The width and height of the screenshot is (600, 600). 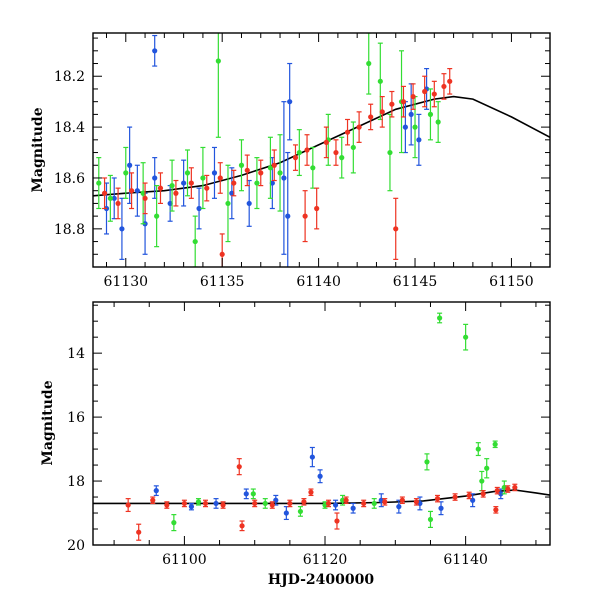 I want to click on x-tick-label: 61130, so click(x=126, y=282).